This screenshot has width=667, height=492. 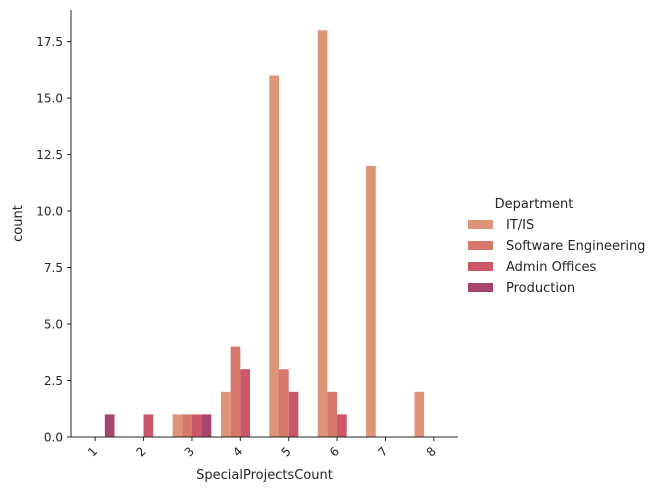 I want to click on x-tick-label: 4, so click(x=237, y=451).